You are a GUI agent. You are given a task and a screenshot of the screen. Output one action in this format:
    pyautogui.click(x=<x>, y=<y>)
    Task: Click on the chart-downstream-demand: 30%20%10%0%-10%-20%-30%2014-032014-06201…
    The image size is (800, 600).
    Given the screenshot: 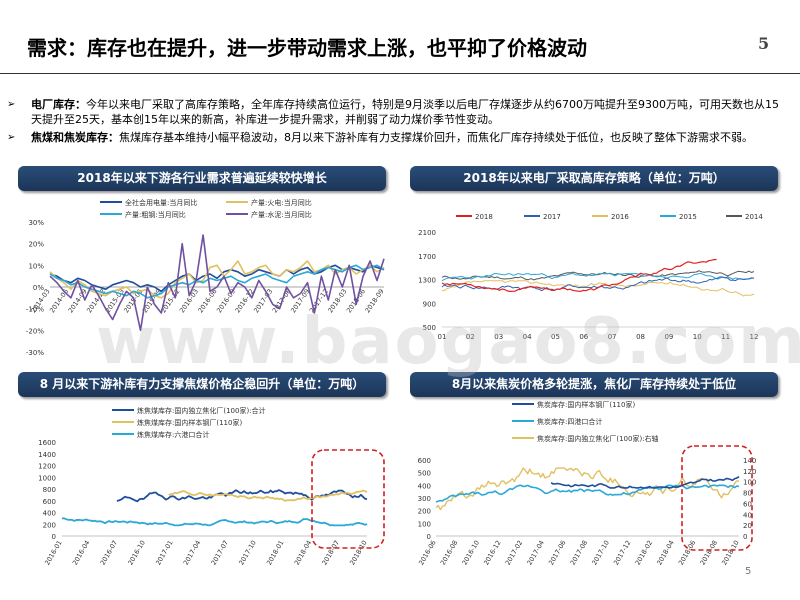 What is the action you would take?
    pyautogui.click(x=206, y=277)
    